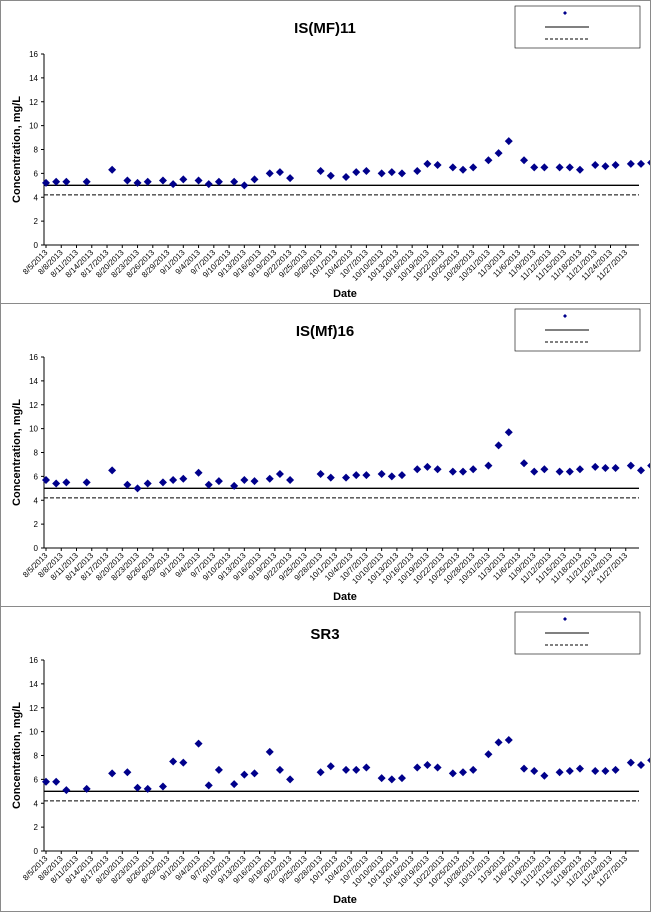  I want to click on y-axis-label: Concentration, mg/L, so click(17, 452).